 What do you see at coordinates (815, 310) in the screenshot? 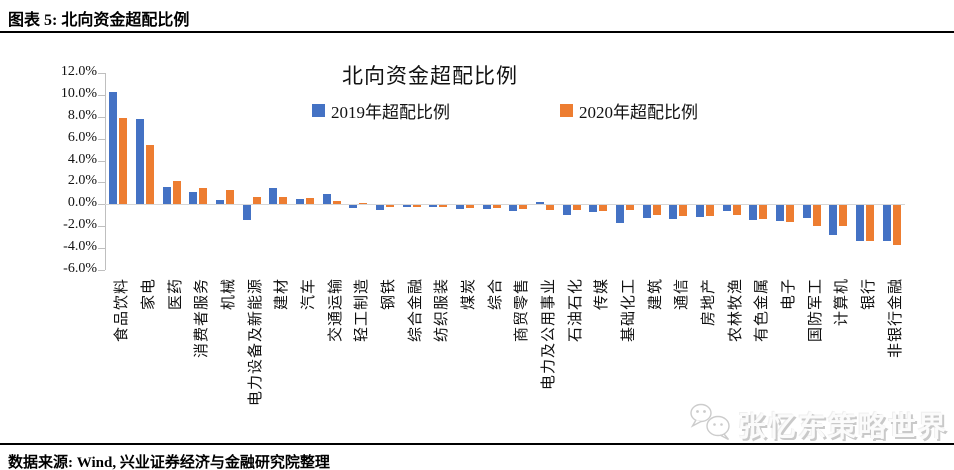
I see `category-label-text: 国防军工` at bounding box center [815, 310].